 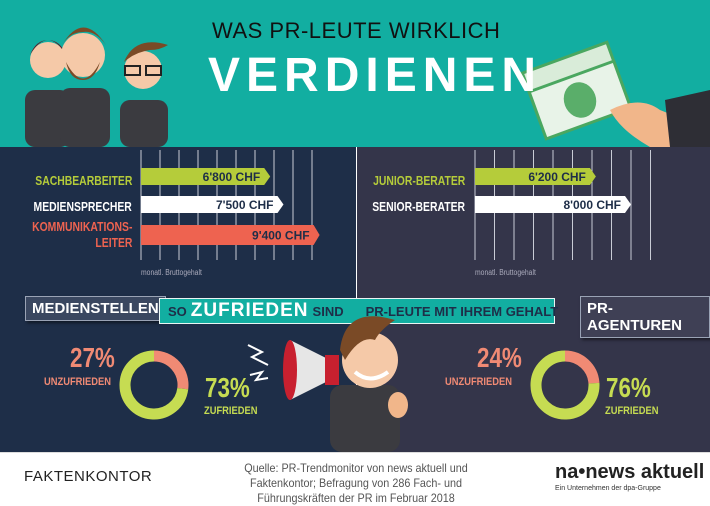 I want to click on bar-value-label: 8'000 CHF, so click(x=592, y=205).